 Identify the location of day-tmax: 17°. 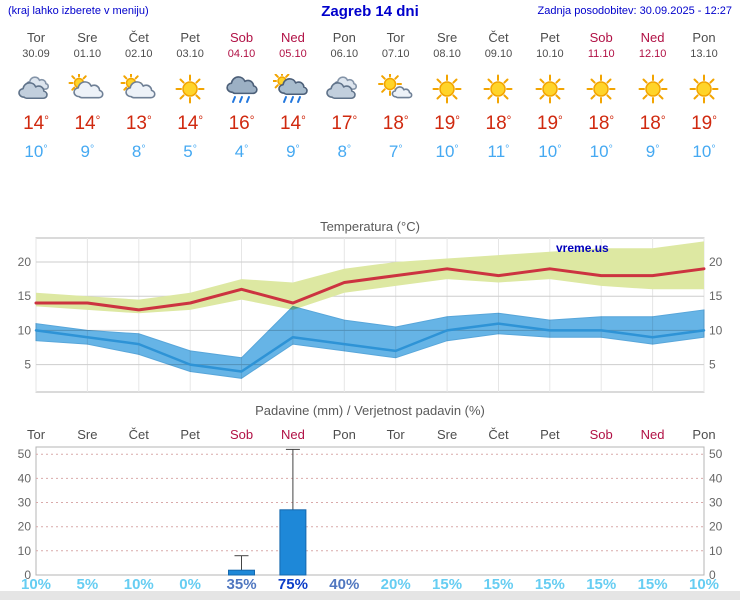
(344, 124).